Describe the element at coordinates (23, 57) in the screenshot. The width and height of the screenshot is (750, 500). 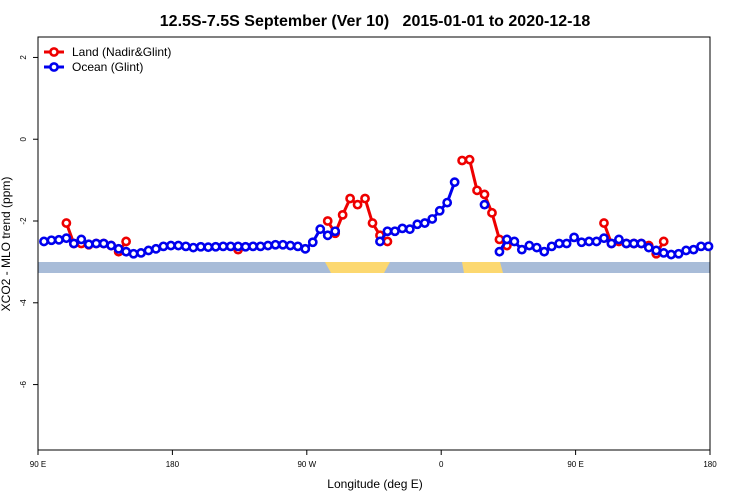
I see `y-tick-label: 2` at that location.